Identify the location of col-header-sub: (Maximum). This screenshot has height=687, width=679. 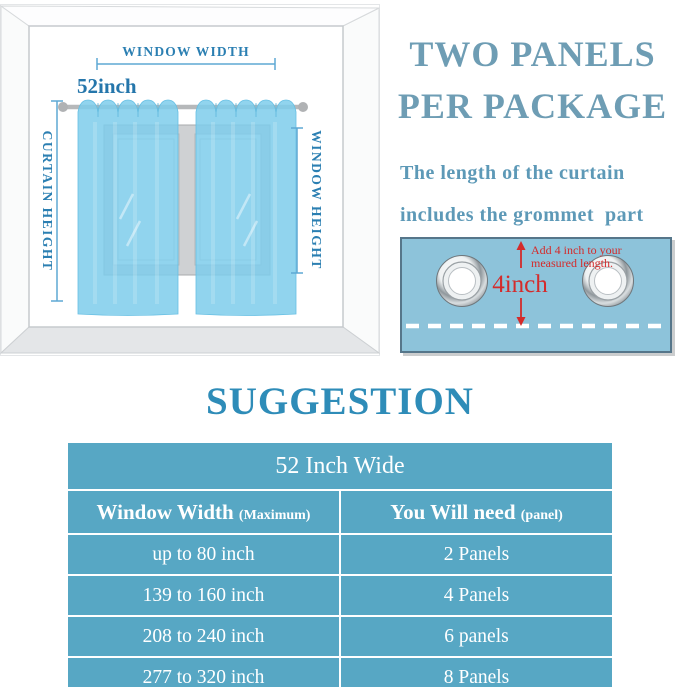
(274, 515).